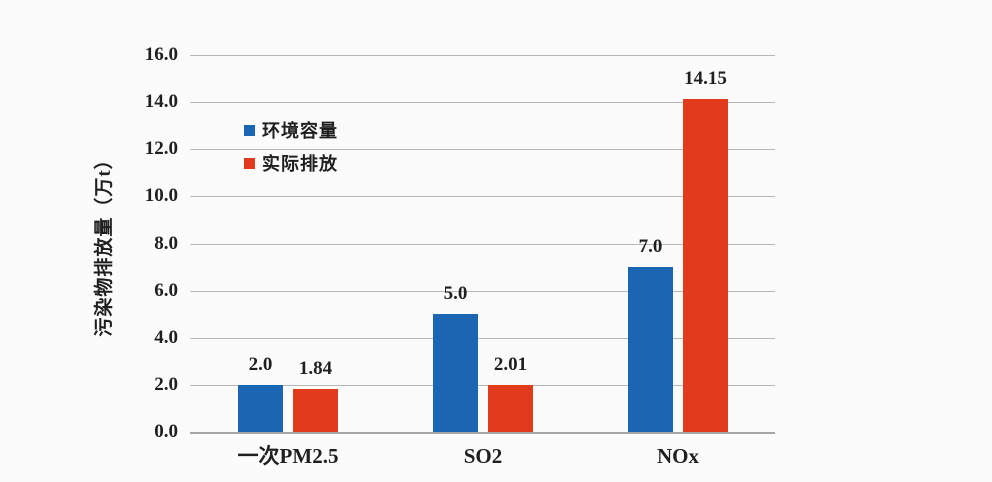  Describe the element at coordinates (161, 196) in the screenshot. I see `y-tick-label: 10.0` at that location.